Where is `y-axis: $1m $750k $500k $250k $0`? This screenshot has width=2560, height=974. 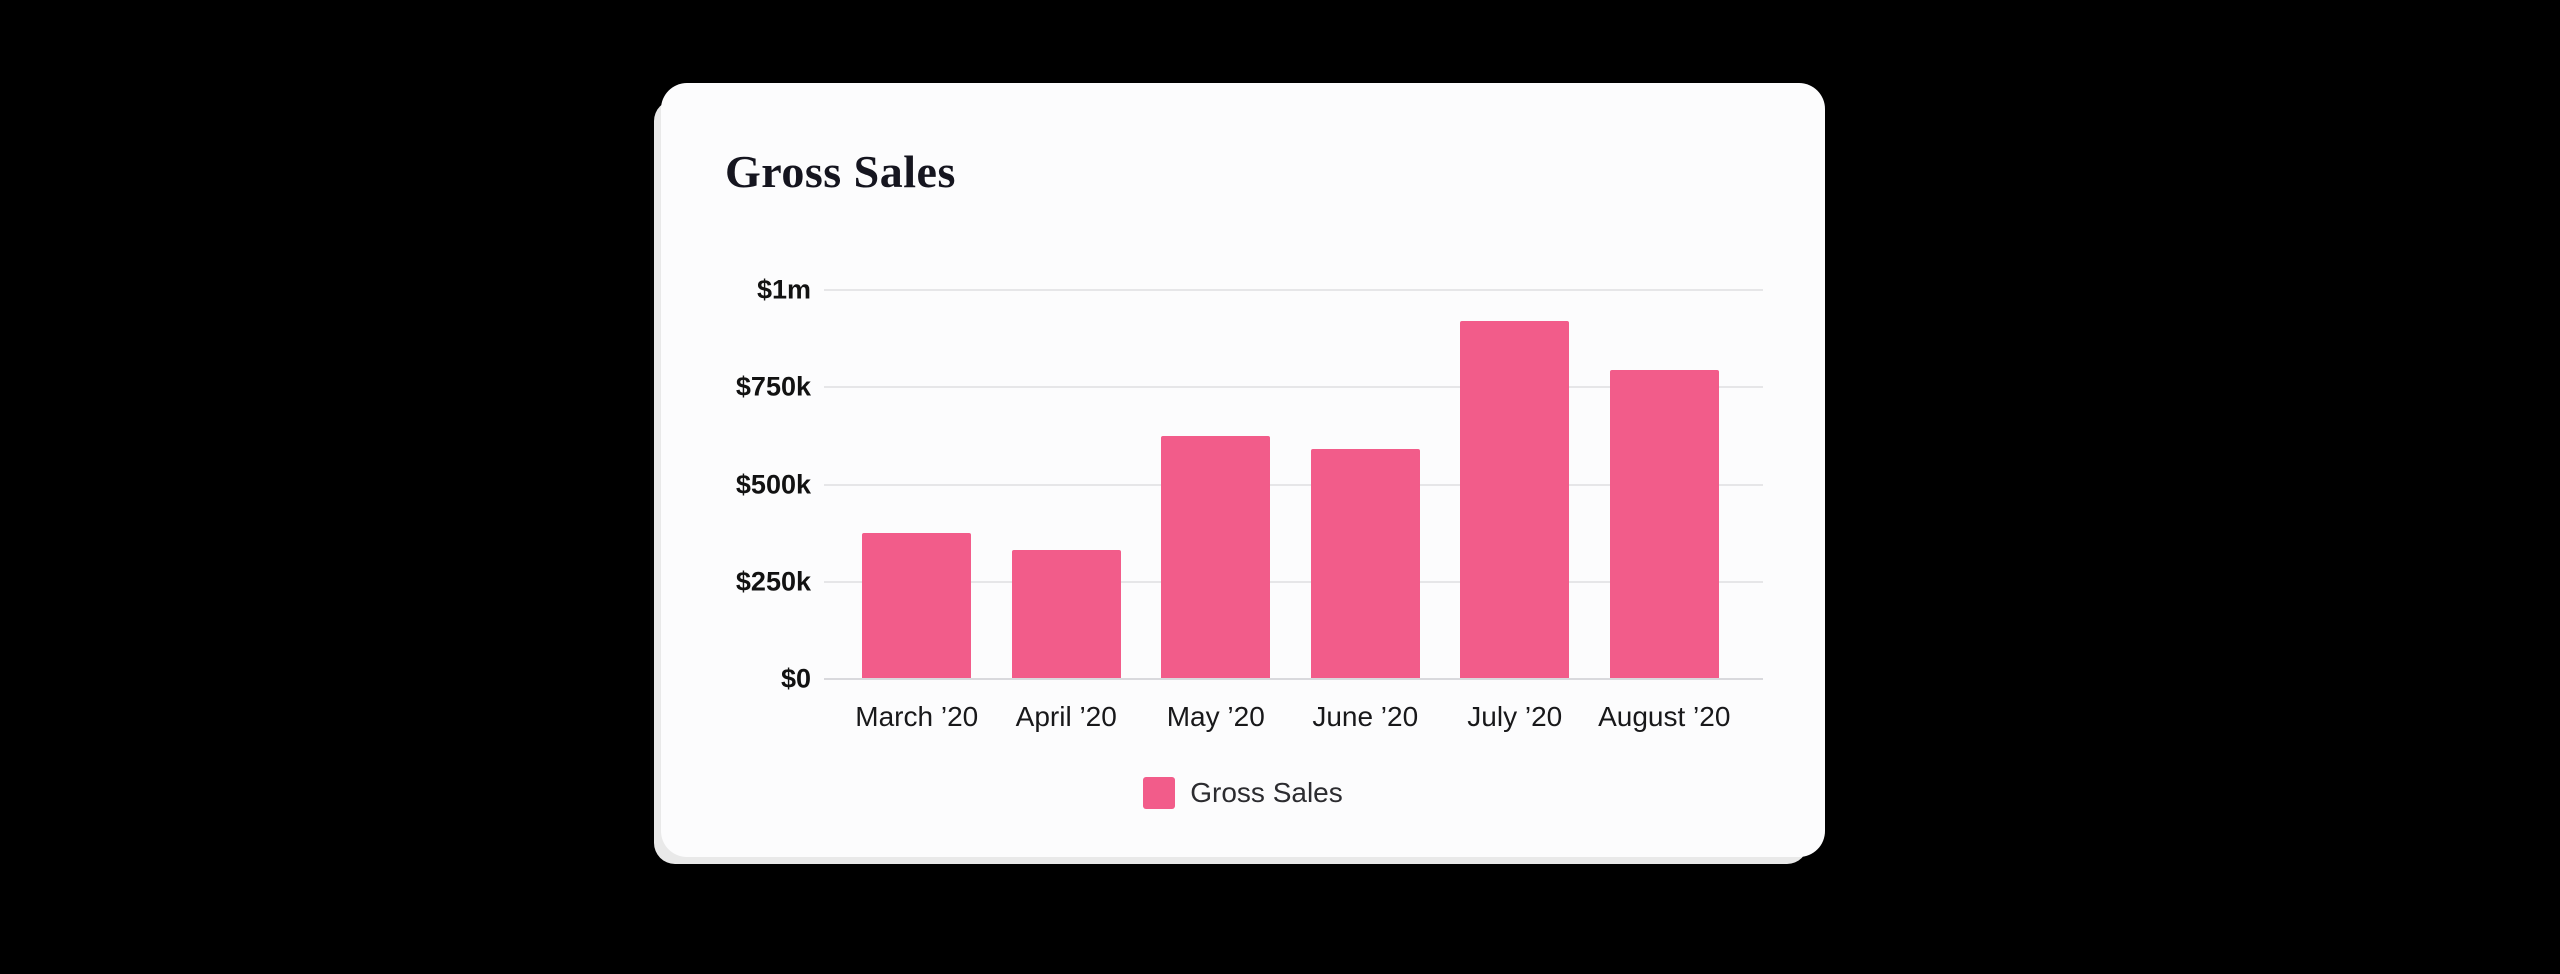
y-axis: $1m $750k $500k $250k $0 is located at coordinates (736, 484).